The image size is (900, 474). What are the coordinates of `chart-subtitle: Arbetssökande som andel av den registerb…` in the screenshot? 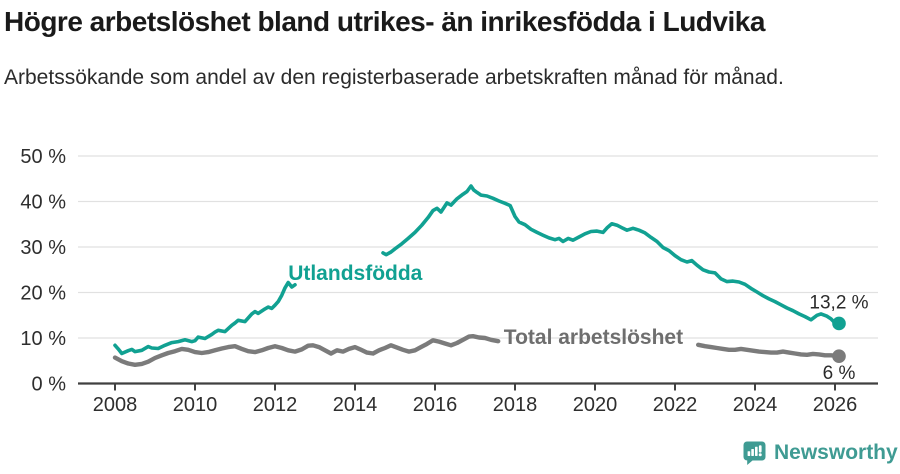 It's located at (394, 77).